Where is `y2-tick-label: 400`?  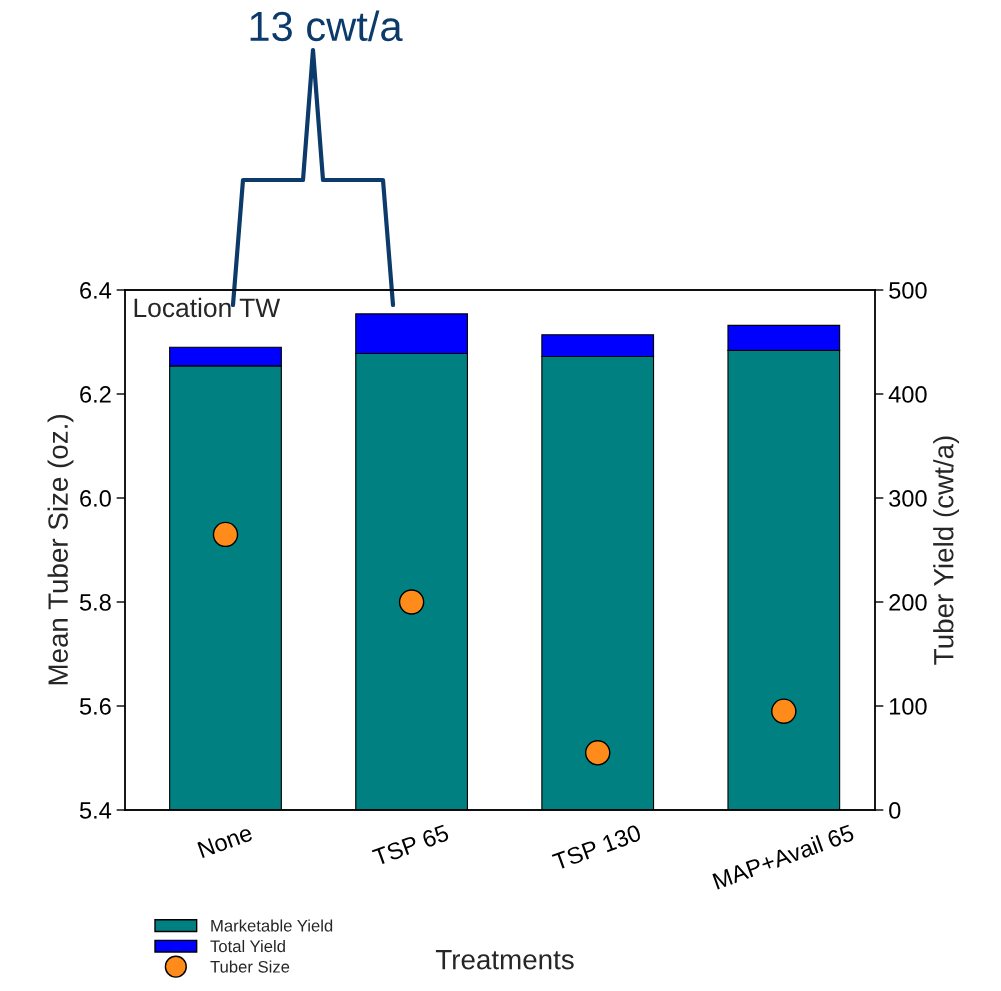
y2-tick-label: 400 is located at coordinates (907, 394).